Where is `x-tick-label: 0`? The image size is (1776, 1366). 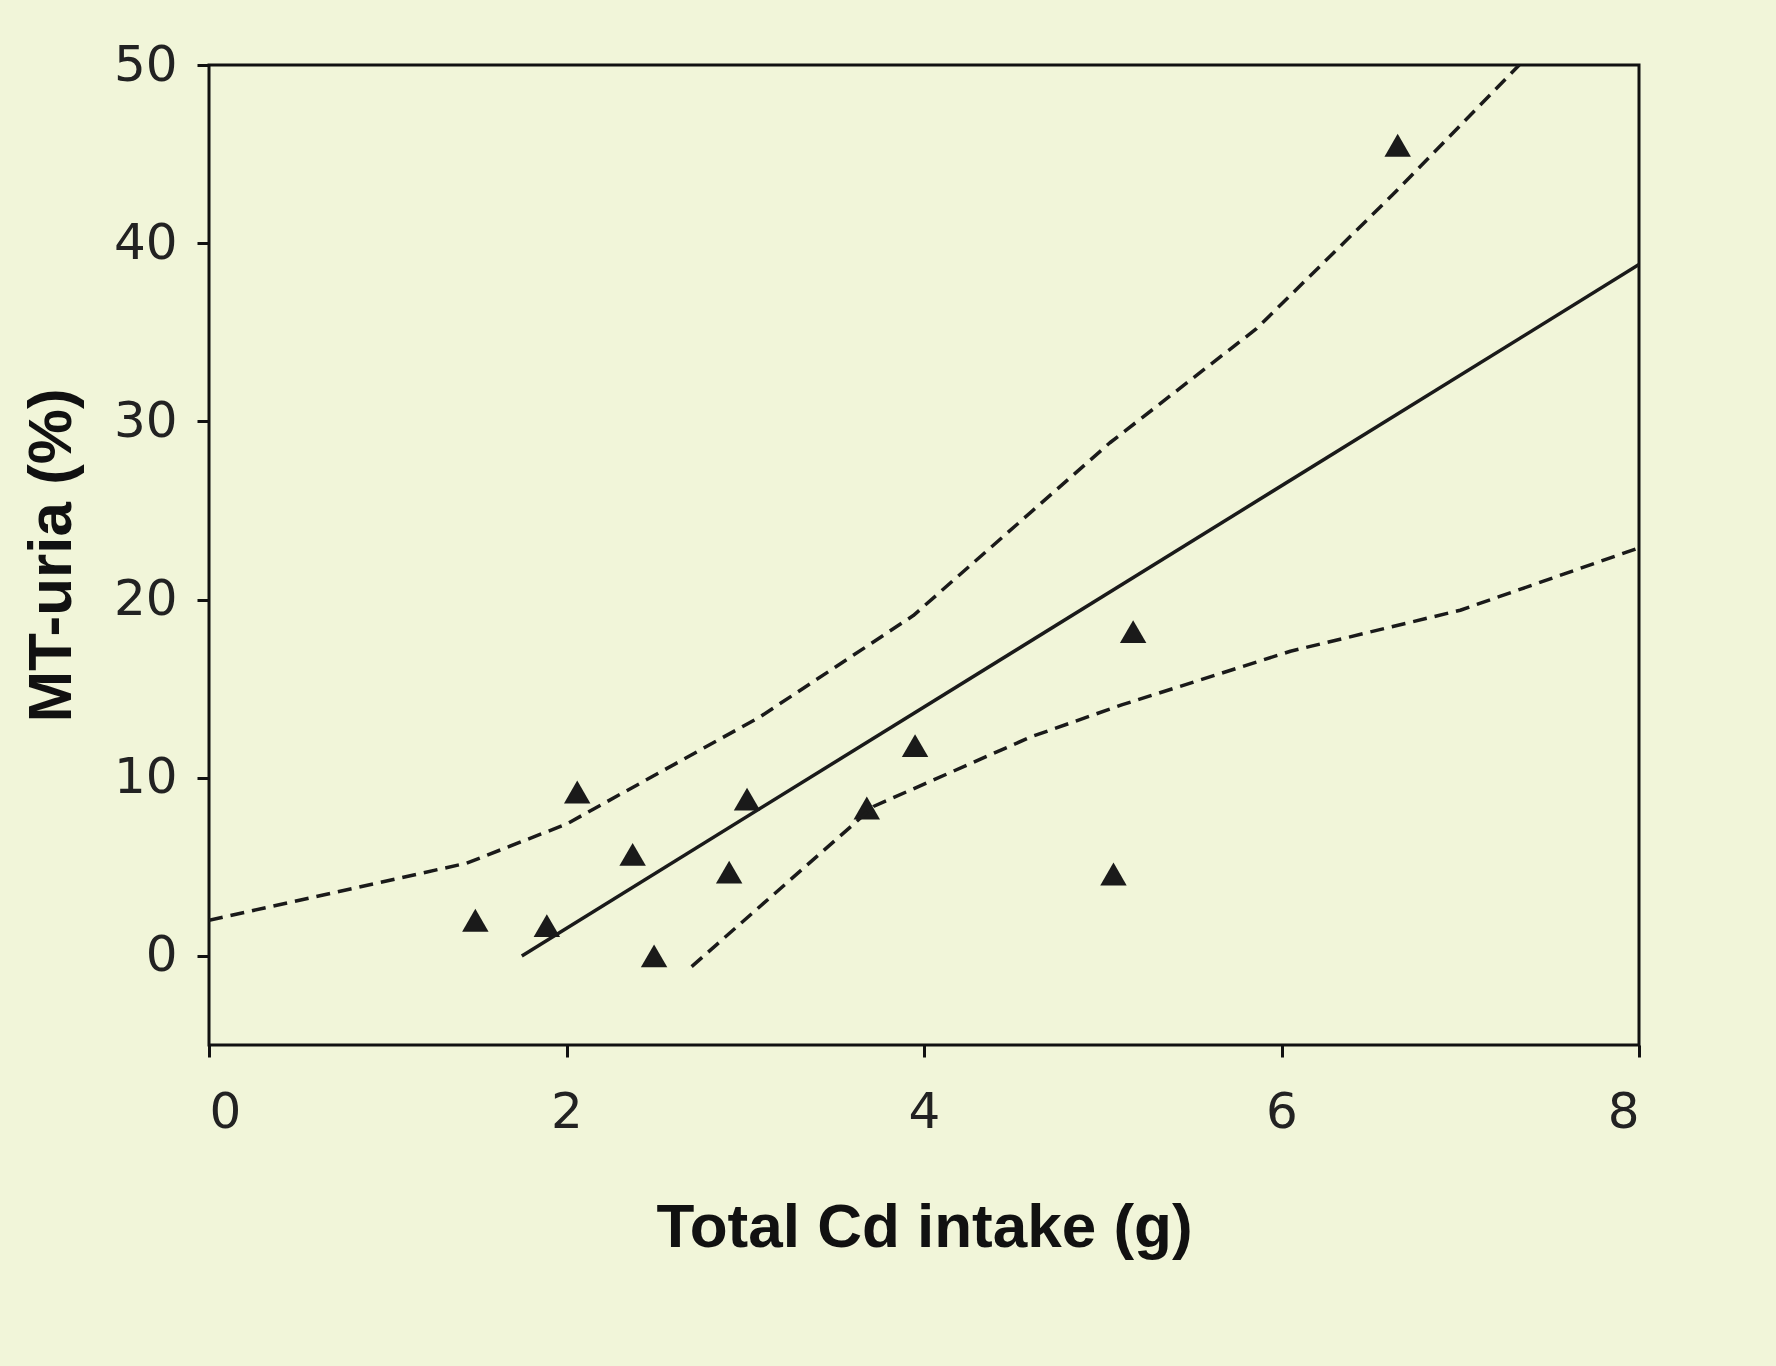 x-tick-label: 0 is located at coordinates (225, 1110).